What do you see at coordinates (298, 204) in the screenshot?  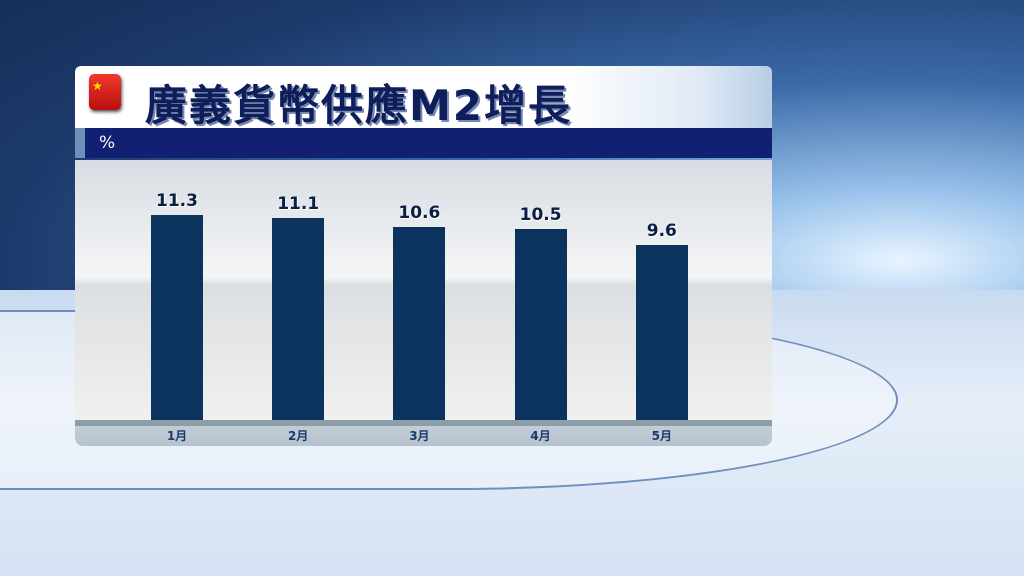 I see `value-label: 11.1` at bounding box center [298, 204].